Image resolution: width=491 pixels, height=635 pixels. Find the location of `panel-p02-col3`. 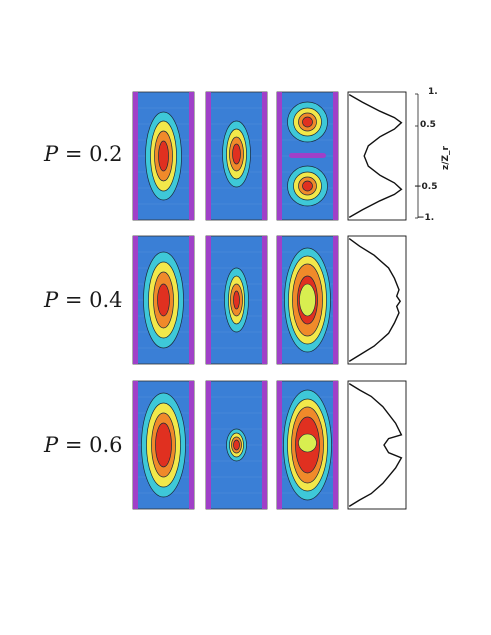

panel-p02-col3 is located at coordinates (307, 156).